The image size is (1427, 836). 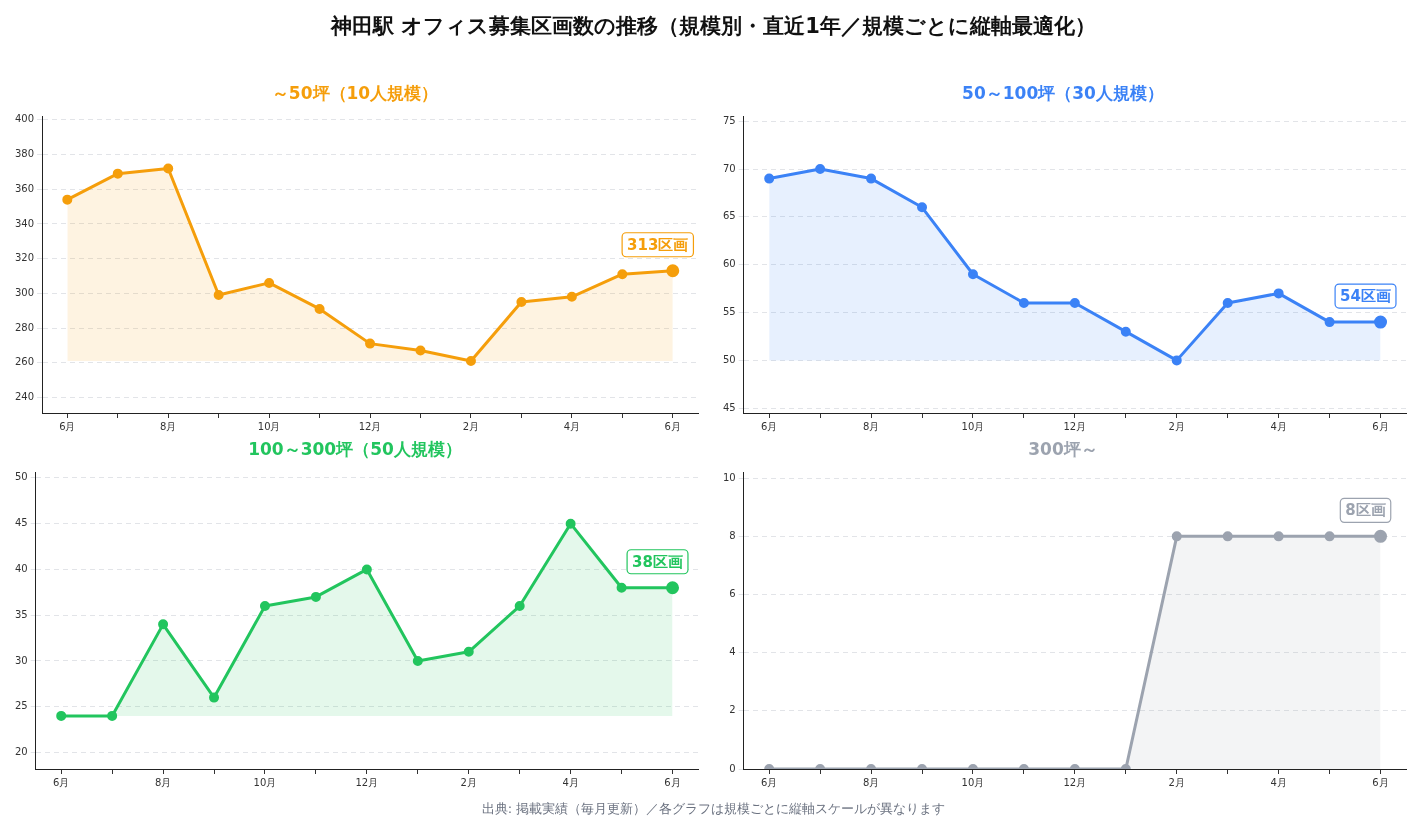 I want to click on chart-title: ～50坪（10人規模）, so click(x=355, y=92).